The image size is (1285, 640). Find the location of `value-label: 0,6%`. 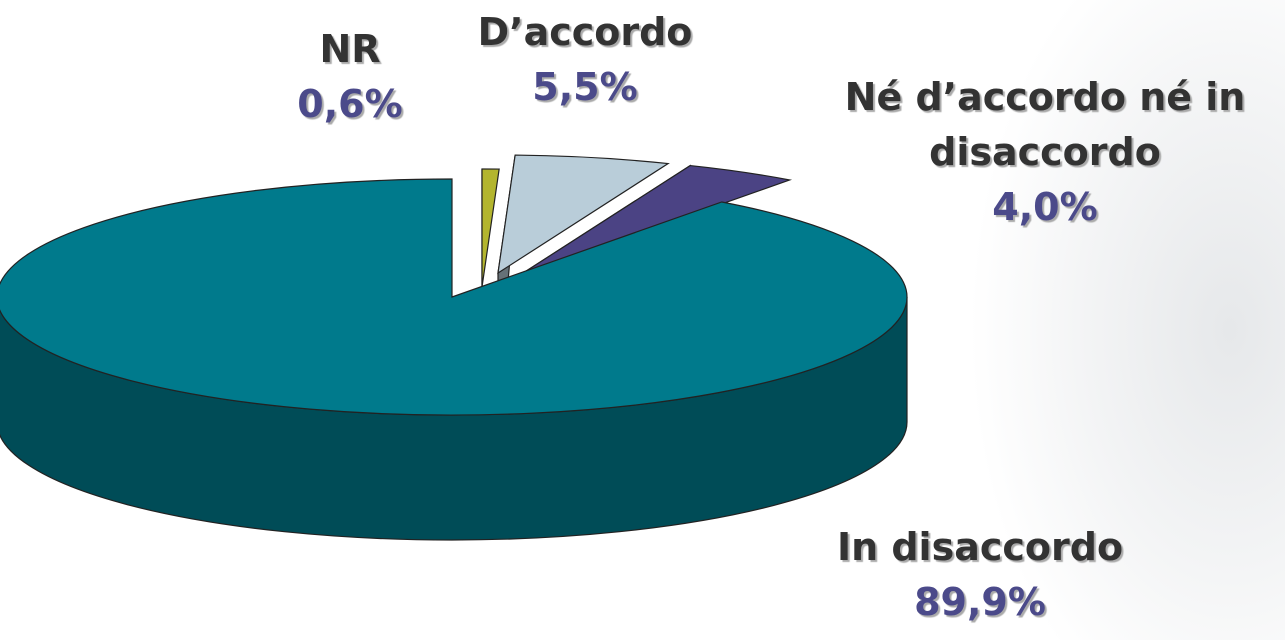

value-label: 0,6% is located at coordinates (350, 104).